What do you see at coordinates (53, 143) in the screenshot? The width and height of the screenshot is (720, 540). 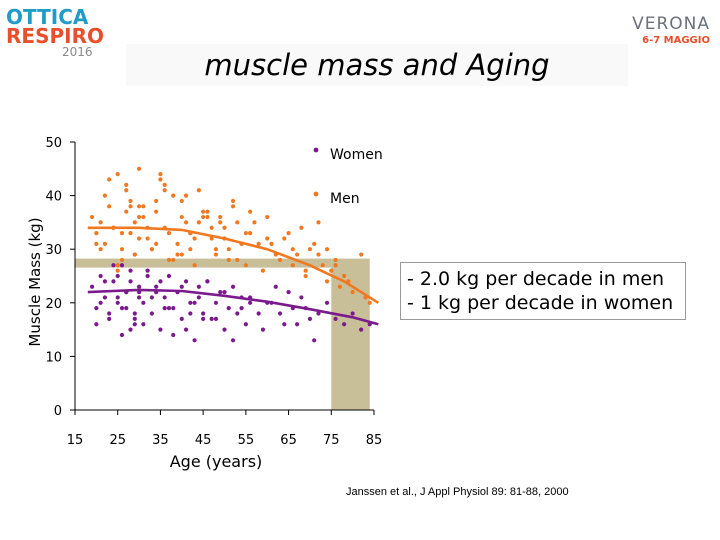 I see `y-tick-label: 50` at bounding box center [53, 143].